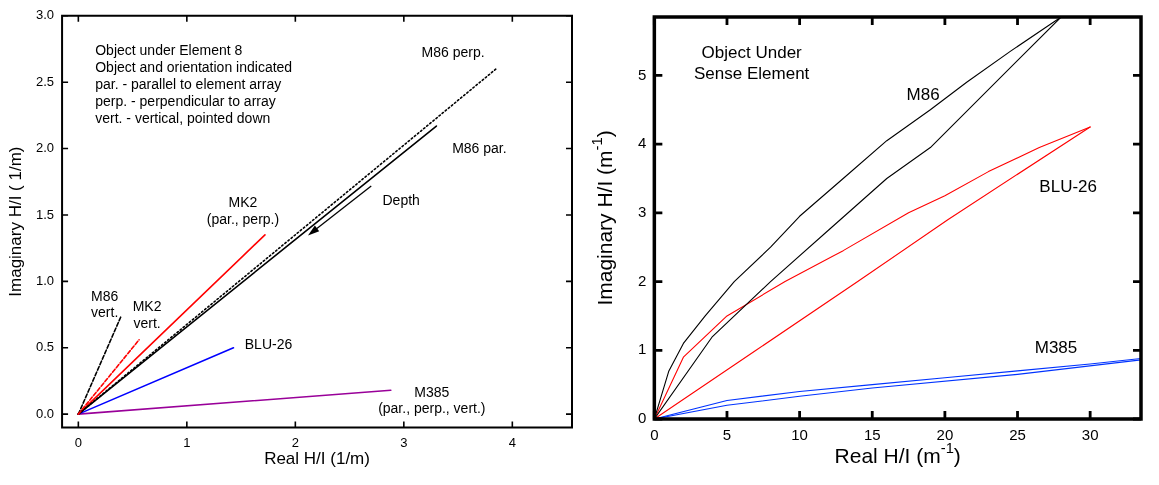  Describe the element at coordinates (187, 442) in the screenshot. I see `x-tick-label: 1` at that location.